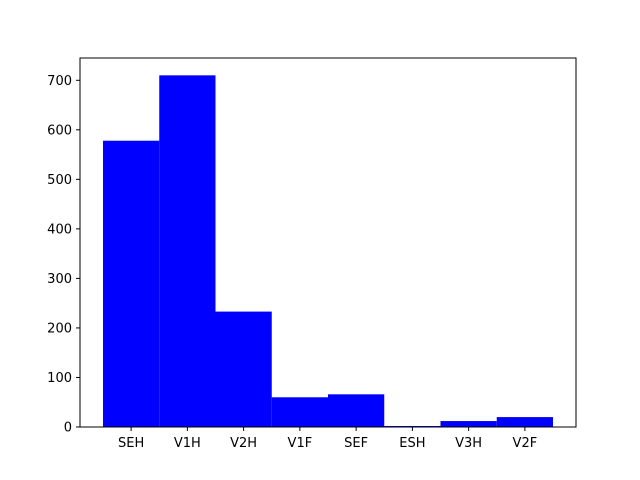  What do you see at coordinates (187, 251) in the screenshot?
I see `bar-v1h` at bounding box center [187, 251].